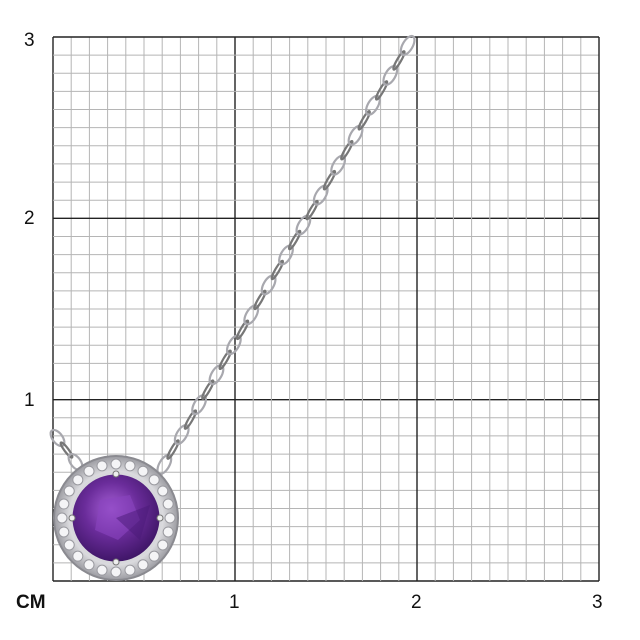  Describe the element at coordinates (416, 602) in the screenshot. I see `x-tick-2: 2` at that location.